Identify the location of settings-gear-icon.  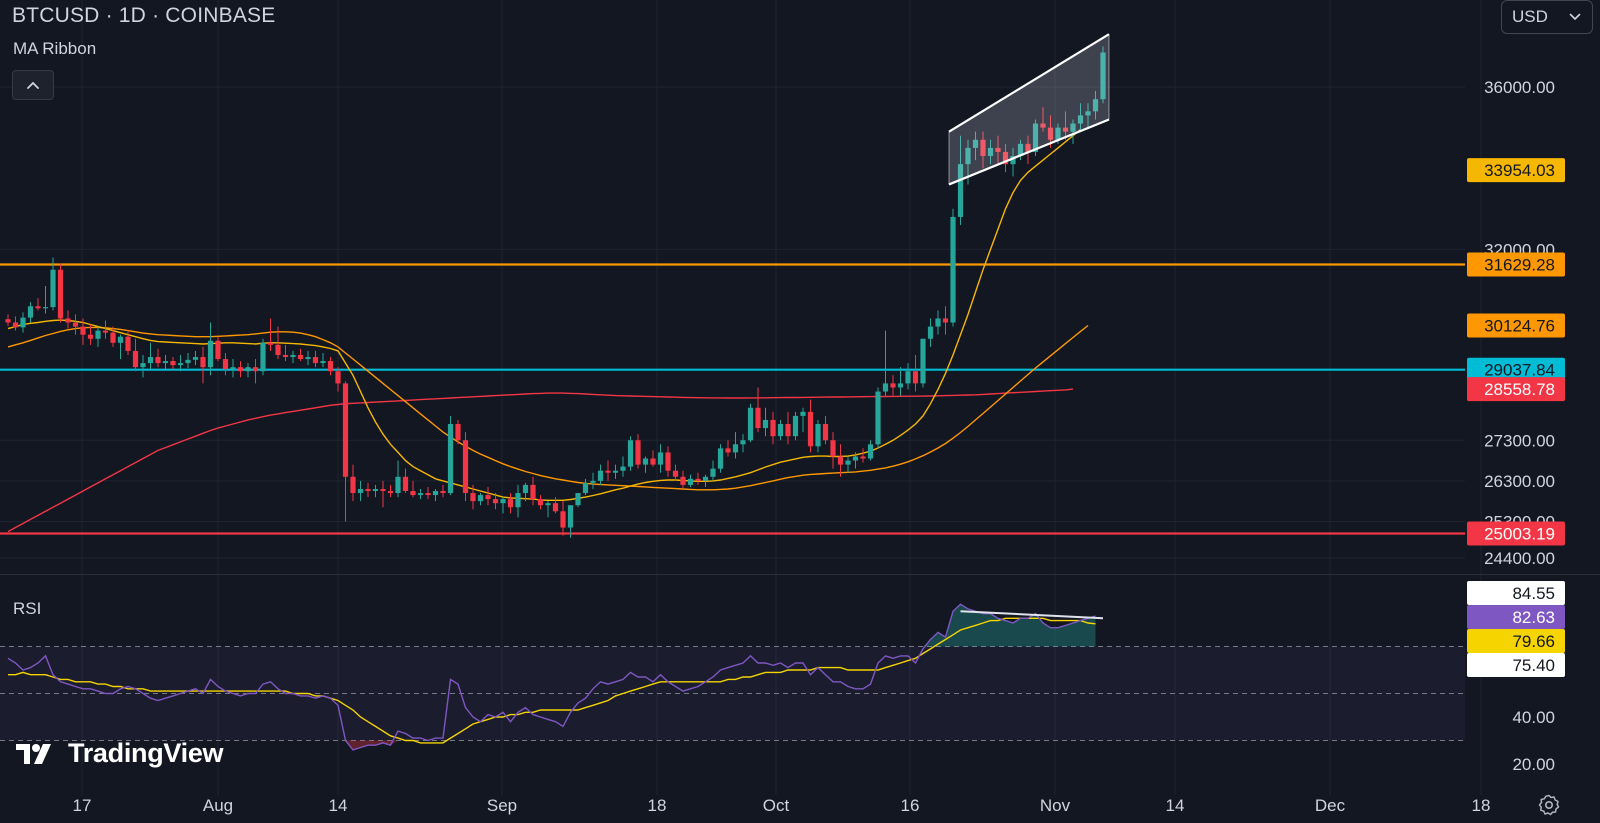
(1549, 805).